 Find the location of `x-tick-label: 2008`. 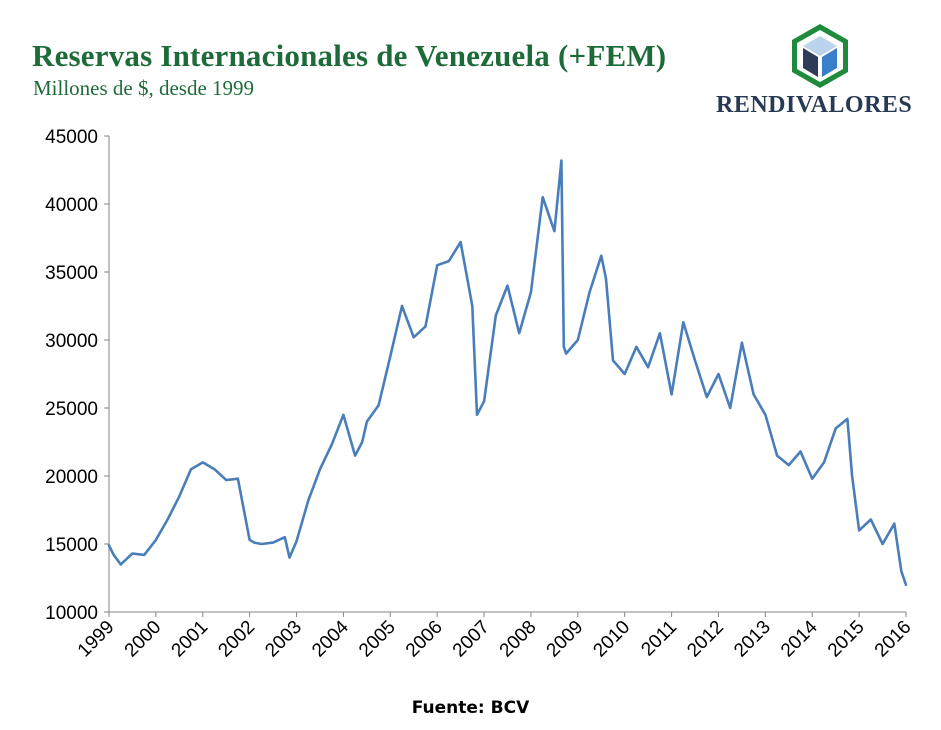

x-tick-label: 2008 is located at coordinates (518, 639).